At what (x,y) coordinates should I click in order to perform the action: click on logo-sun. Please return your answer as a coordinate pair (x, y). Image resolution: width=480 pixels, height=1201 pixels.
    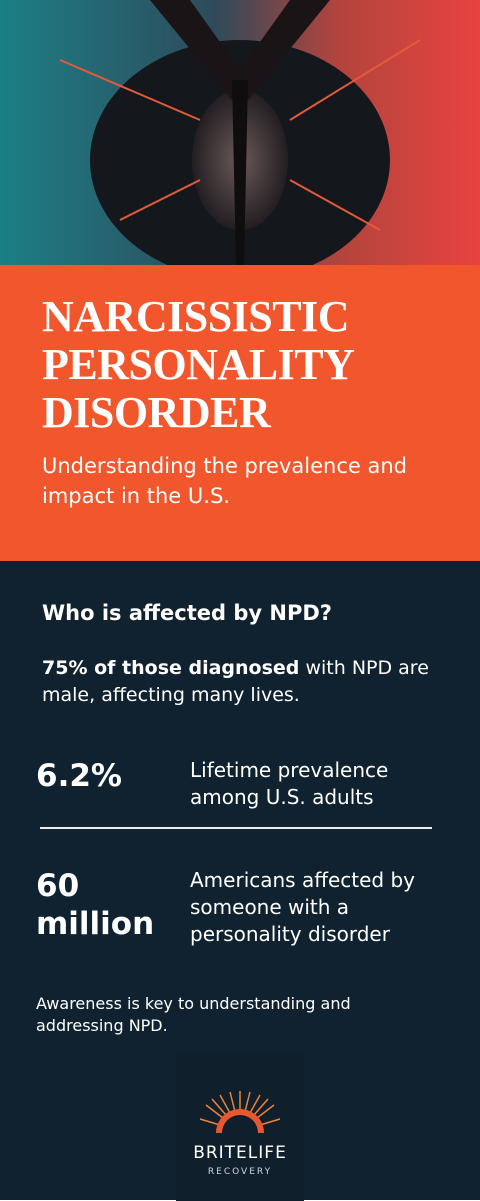
    Looking at the image, I should click on (240, 1112).